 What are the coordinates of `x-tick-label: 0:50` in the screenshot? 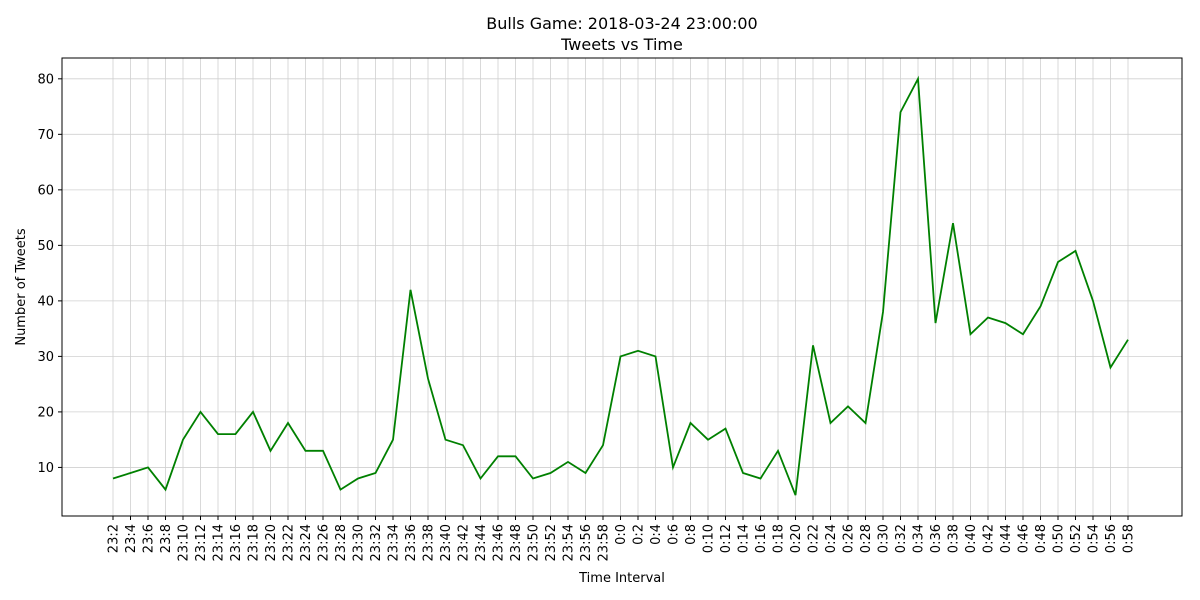 It's located at (1059, 538).